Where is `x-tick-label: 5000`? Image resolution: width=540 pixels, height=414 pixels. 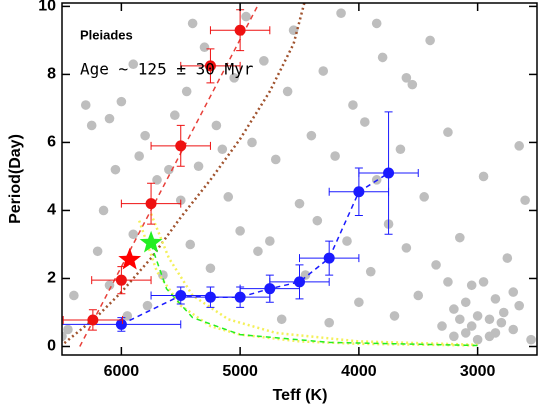 x-tick-label: 5000 is located at coordinates (240, 371).